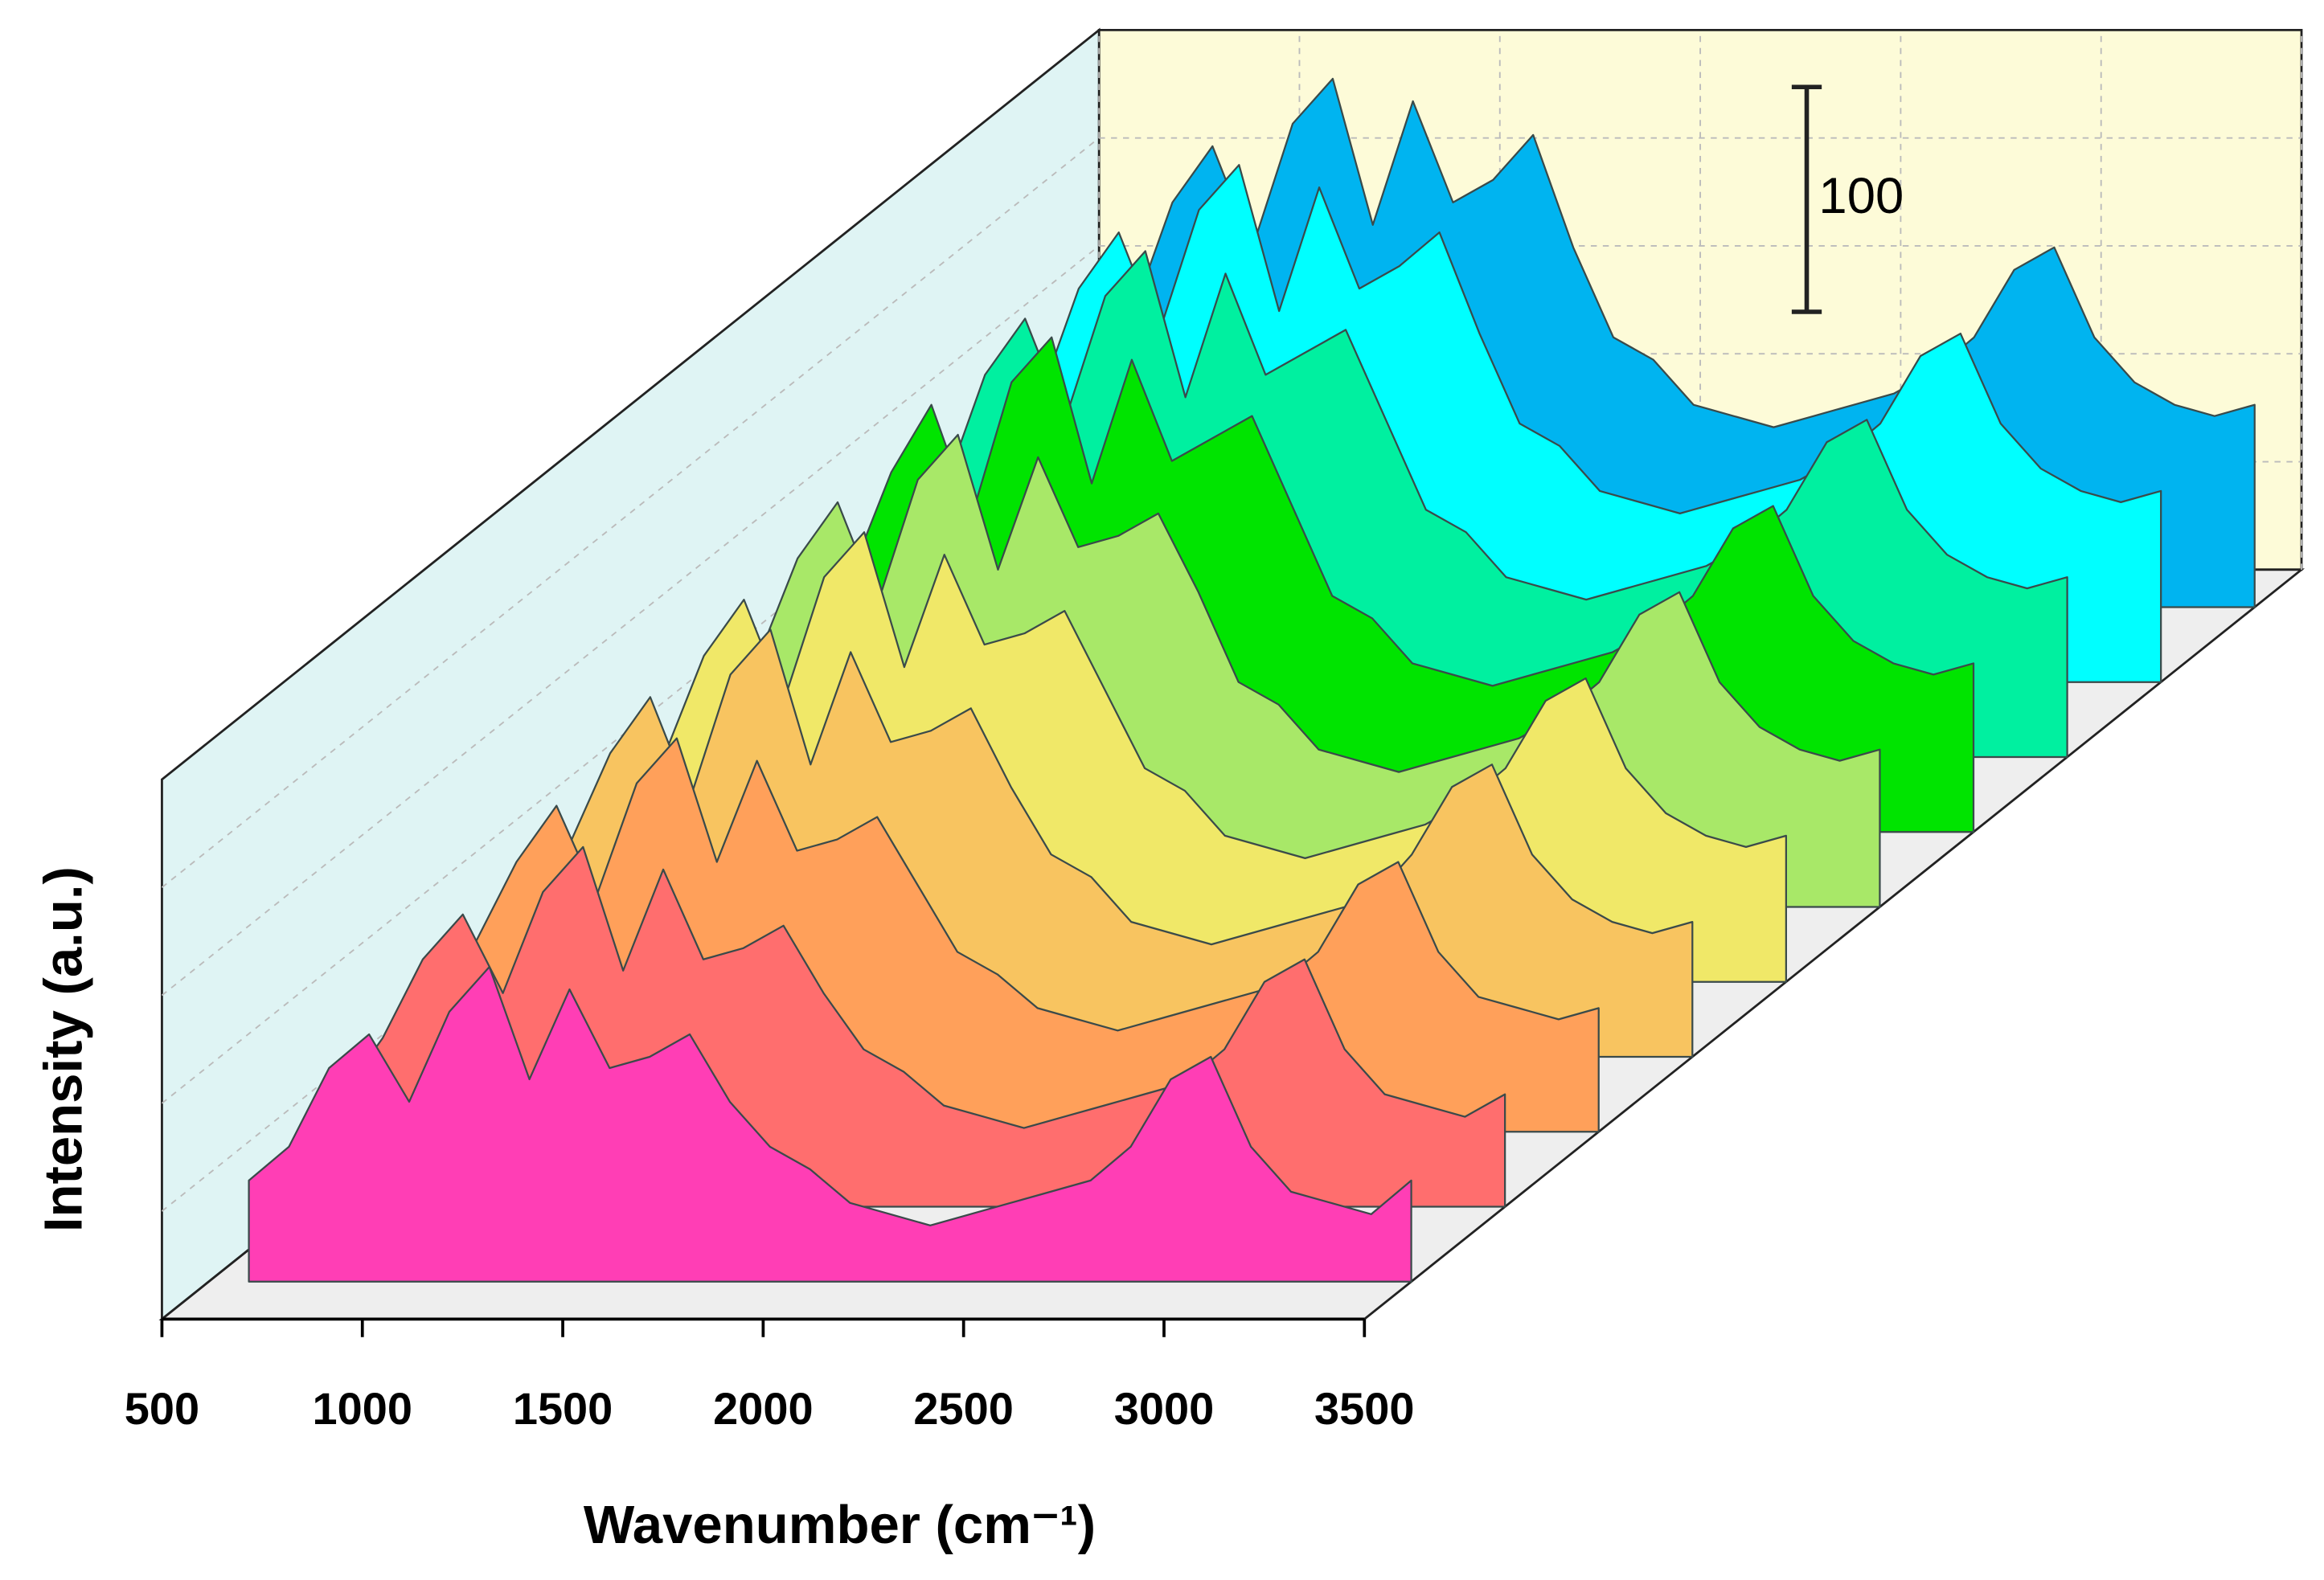 This screenshot has width=2324, height=1580. What do you see at coordinates (830, 1124) in the screenshot?
I see `spectrum` at bounding box center [830, 1124].